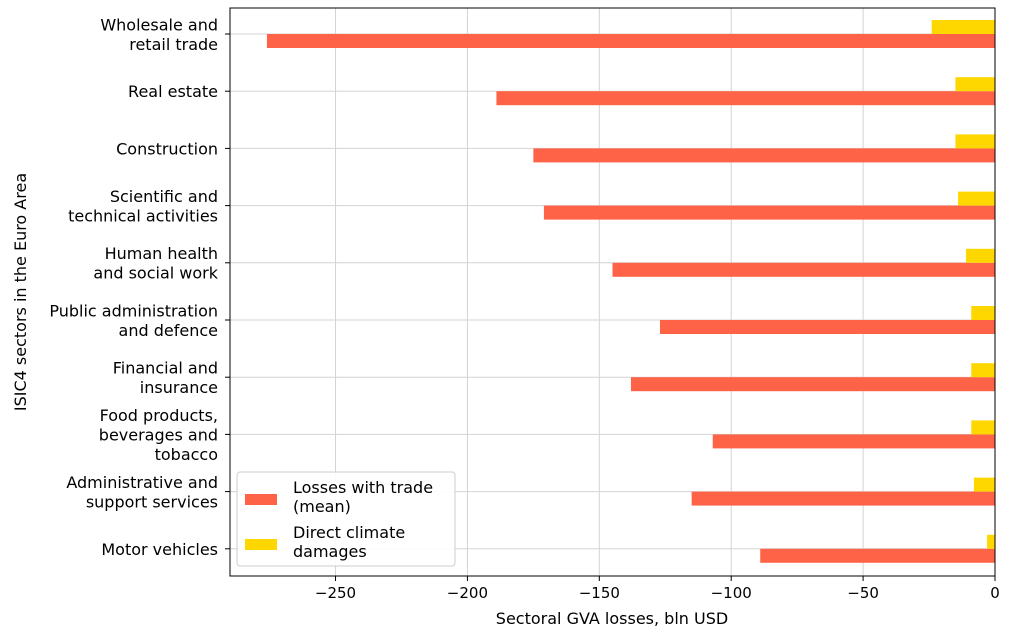 This screenshot has width=1014, height=644. What do you see at coordinates (335, 593) in the screenshot?
I see `x-tick-label: −250` at bounding box center [335, 593].